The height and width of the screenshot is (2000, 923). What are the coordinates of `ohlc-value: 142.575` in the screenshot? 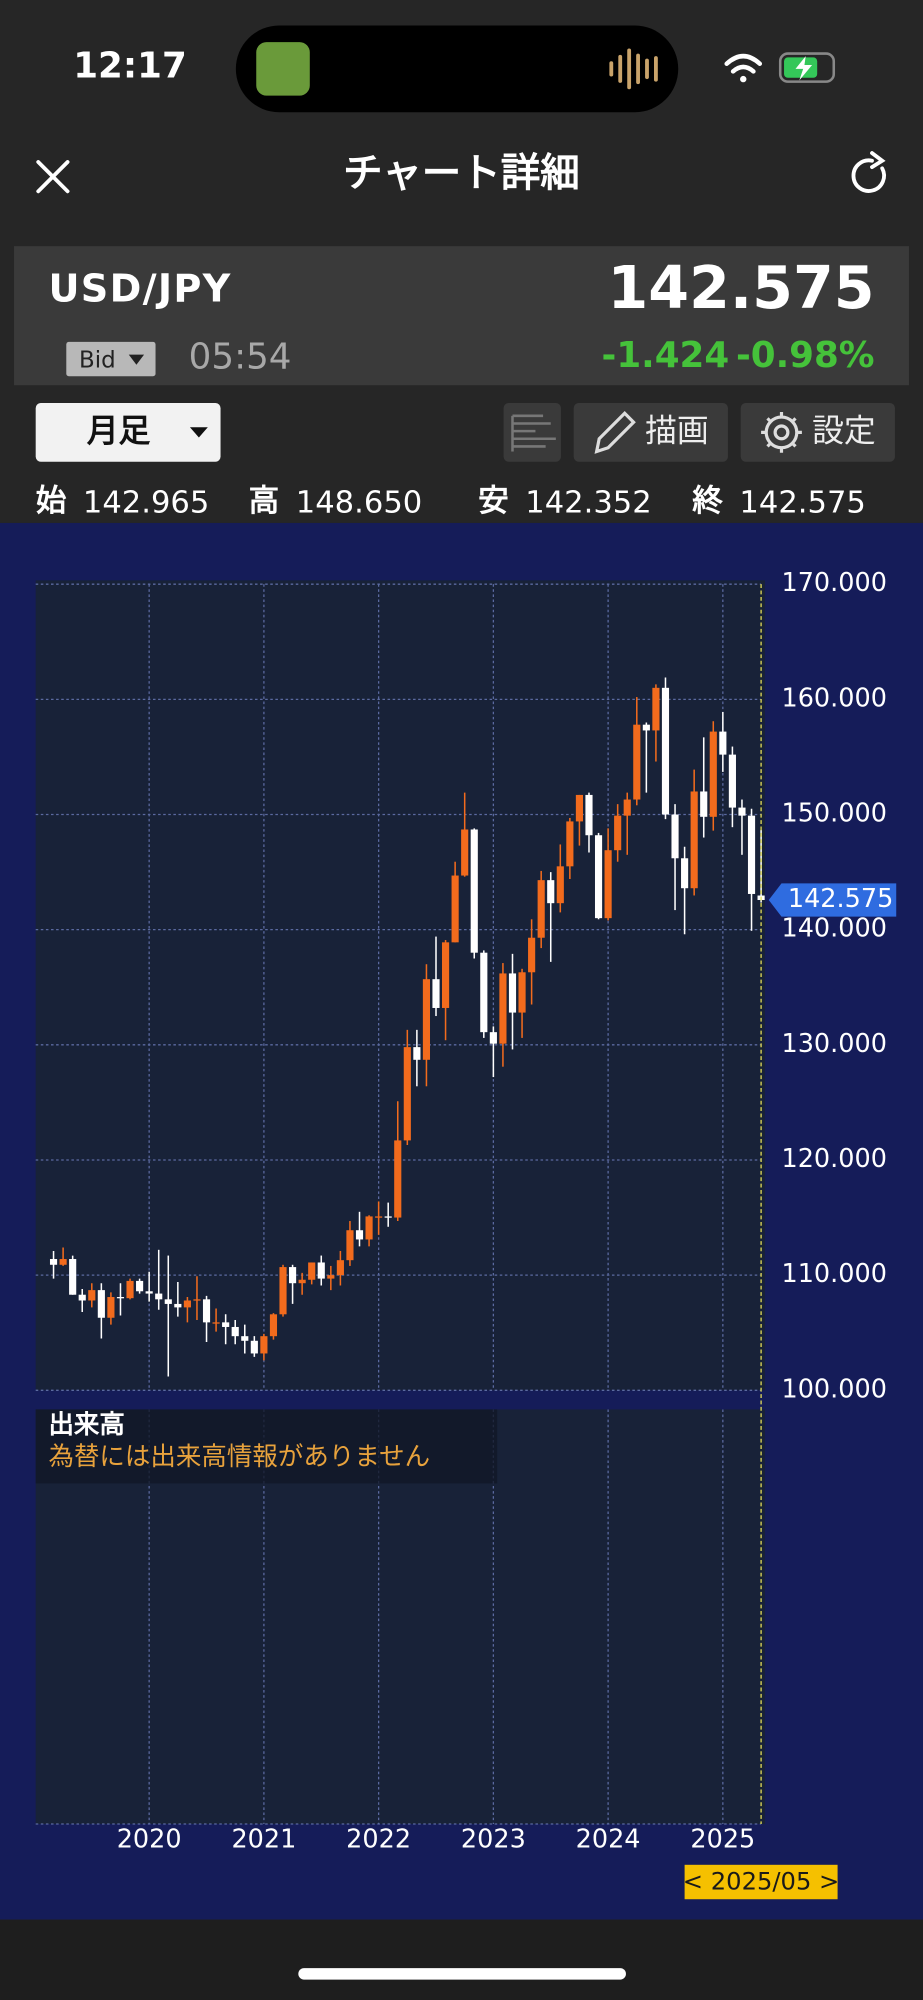 It's located at (802, 502).